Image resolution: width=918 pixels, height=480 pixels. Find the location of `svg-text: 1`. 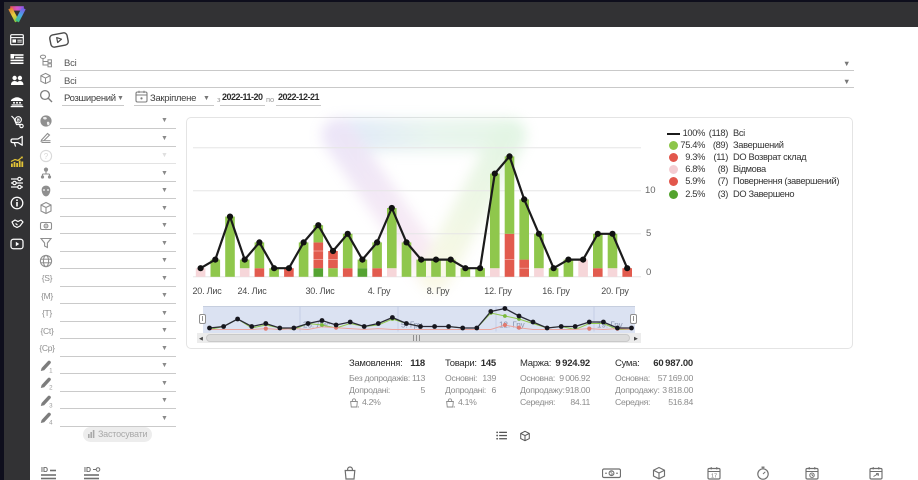

svg-text: 1 is located at coordinates (51, 370).